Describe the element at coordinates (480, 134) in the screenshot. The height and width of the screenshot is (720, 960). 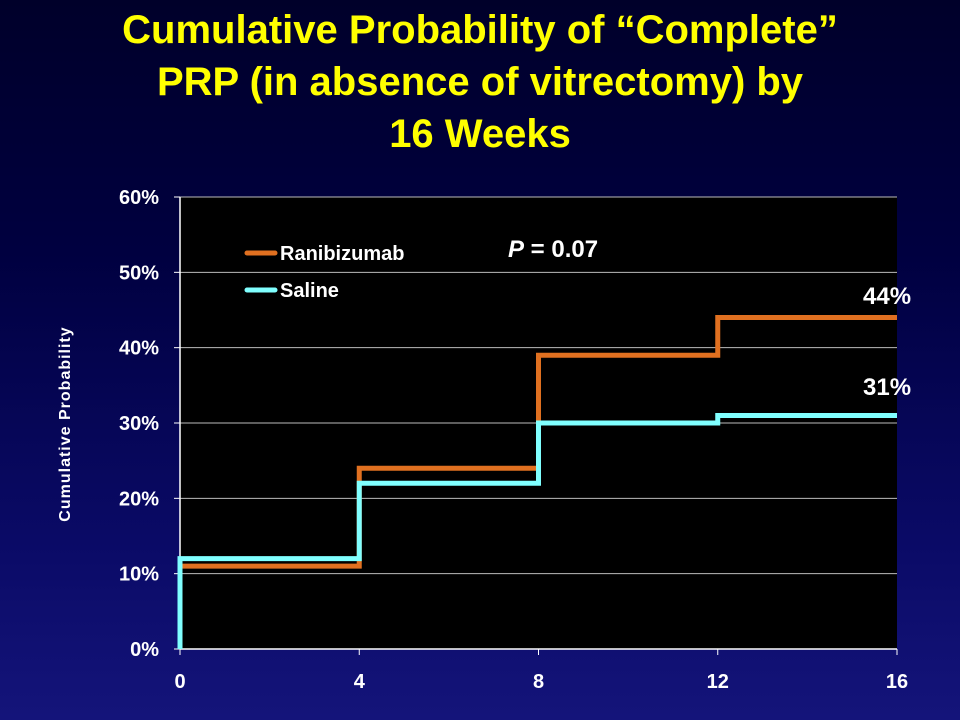
I see `title-line-3: 16 Weeks` at that location.